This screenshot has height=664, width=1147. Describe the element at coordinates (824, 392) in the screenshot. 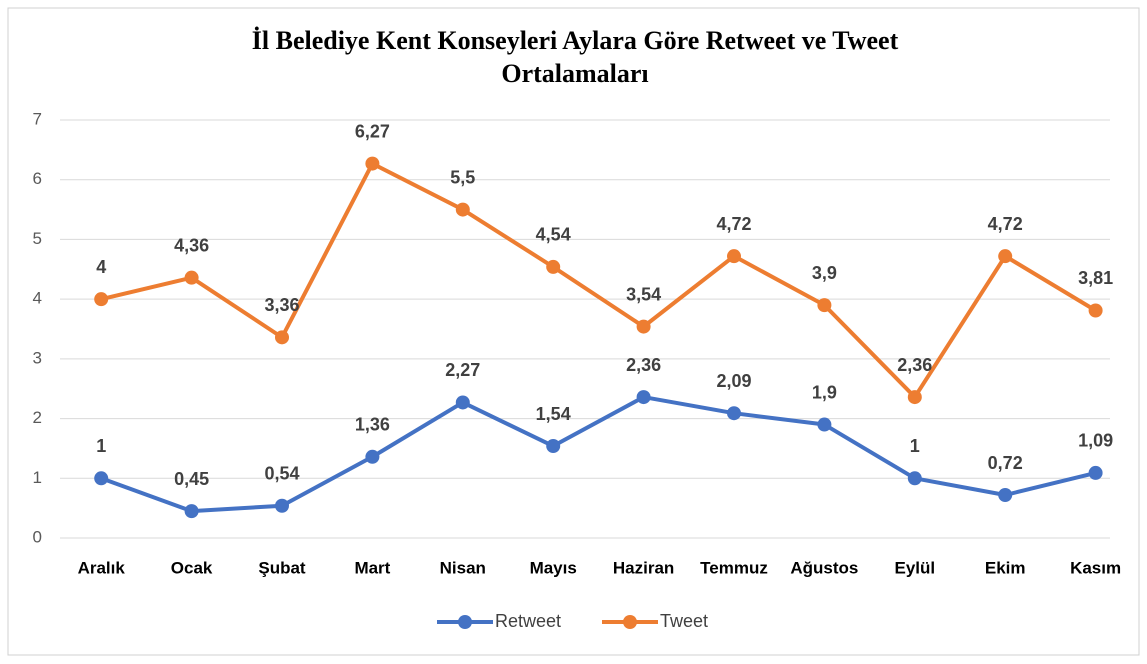

I see `data-label: 1,9` at that location.